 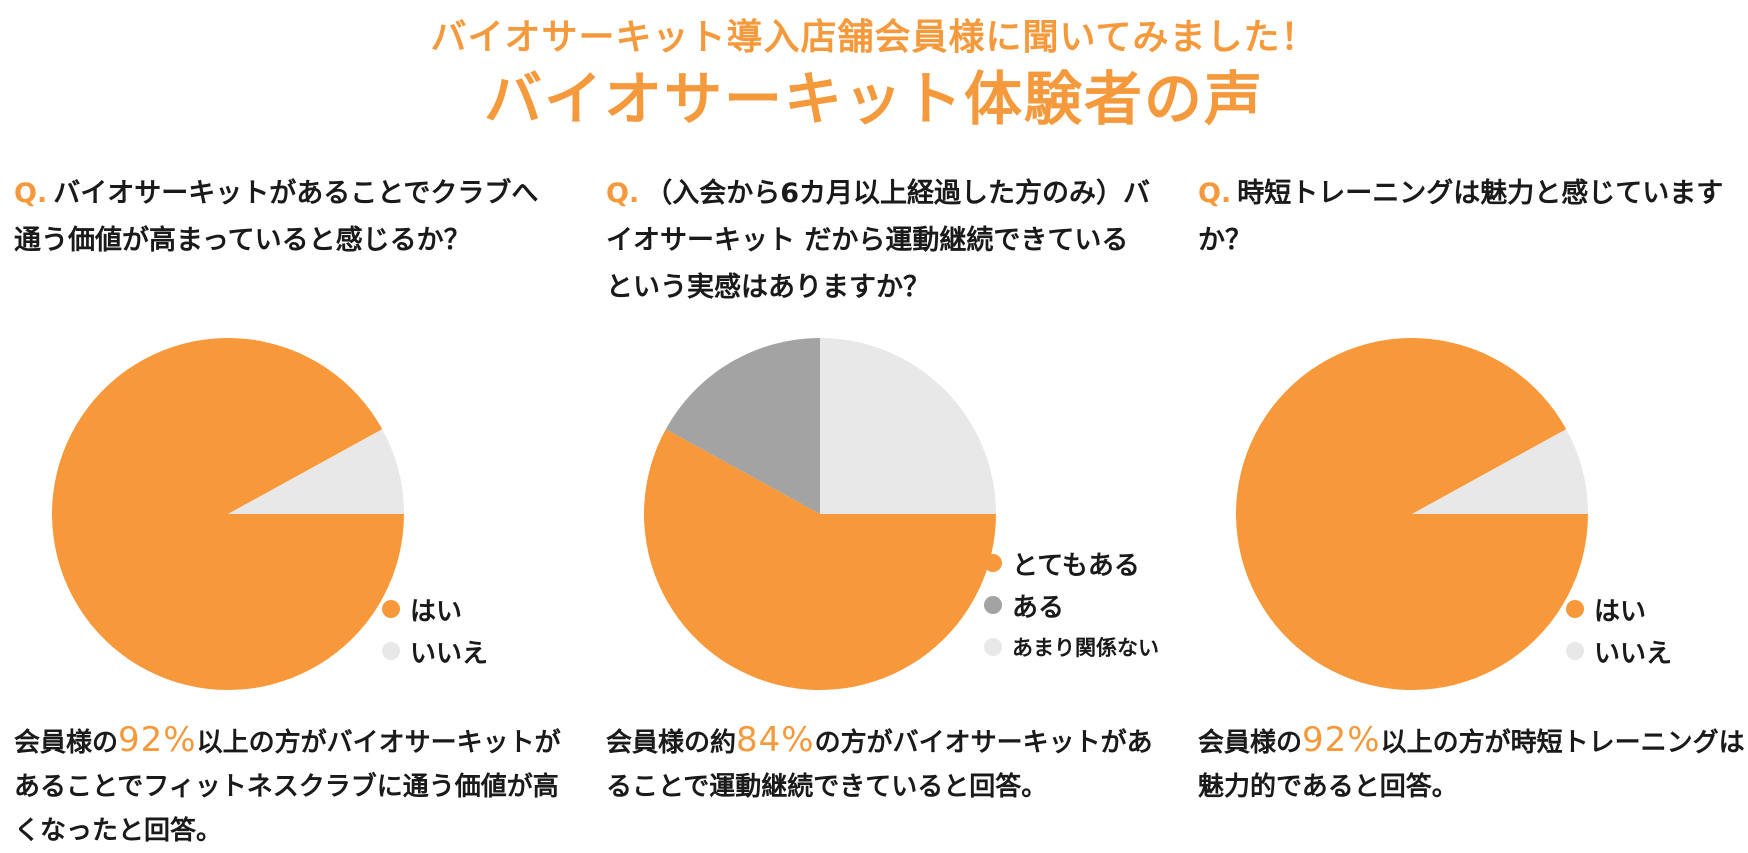 I want to click on legend-item-somewhat: ある, so click(x=1071, y=605).